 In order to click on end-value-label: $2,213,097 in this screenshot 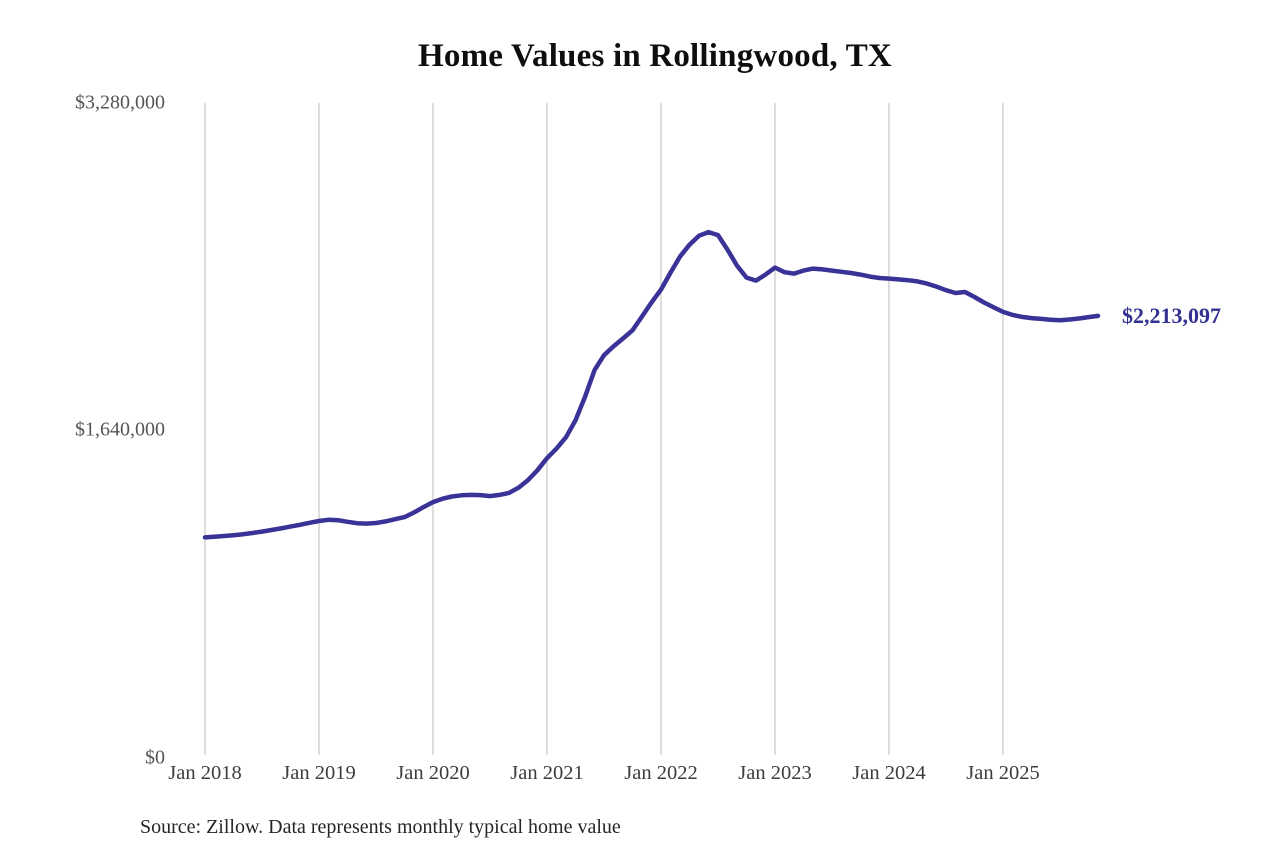, I will do `click(1171, 315)`.